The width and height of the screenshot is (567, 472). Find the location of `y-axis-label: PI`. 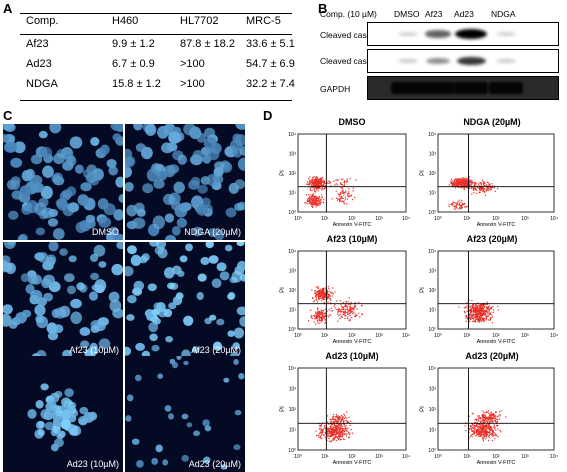

y-axis-label: PI is located at coordinates (283, 290).